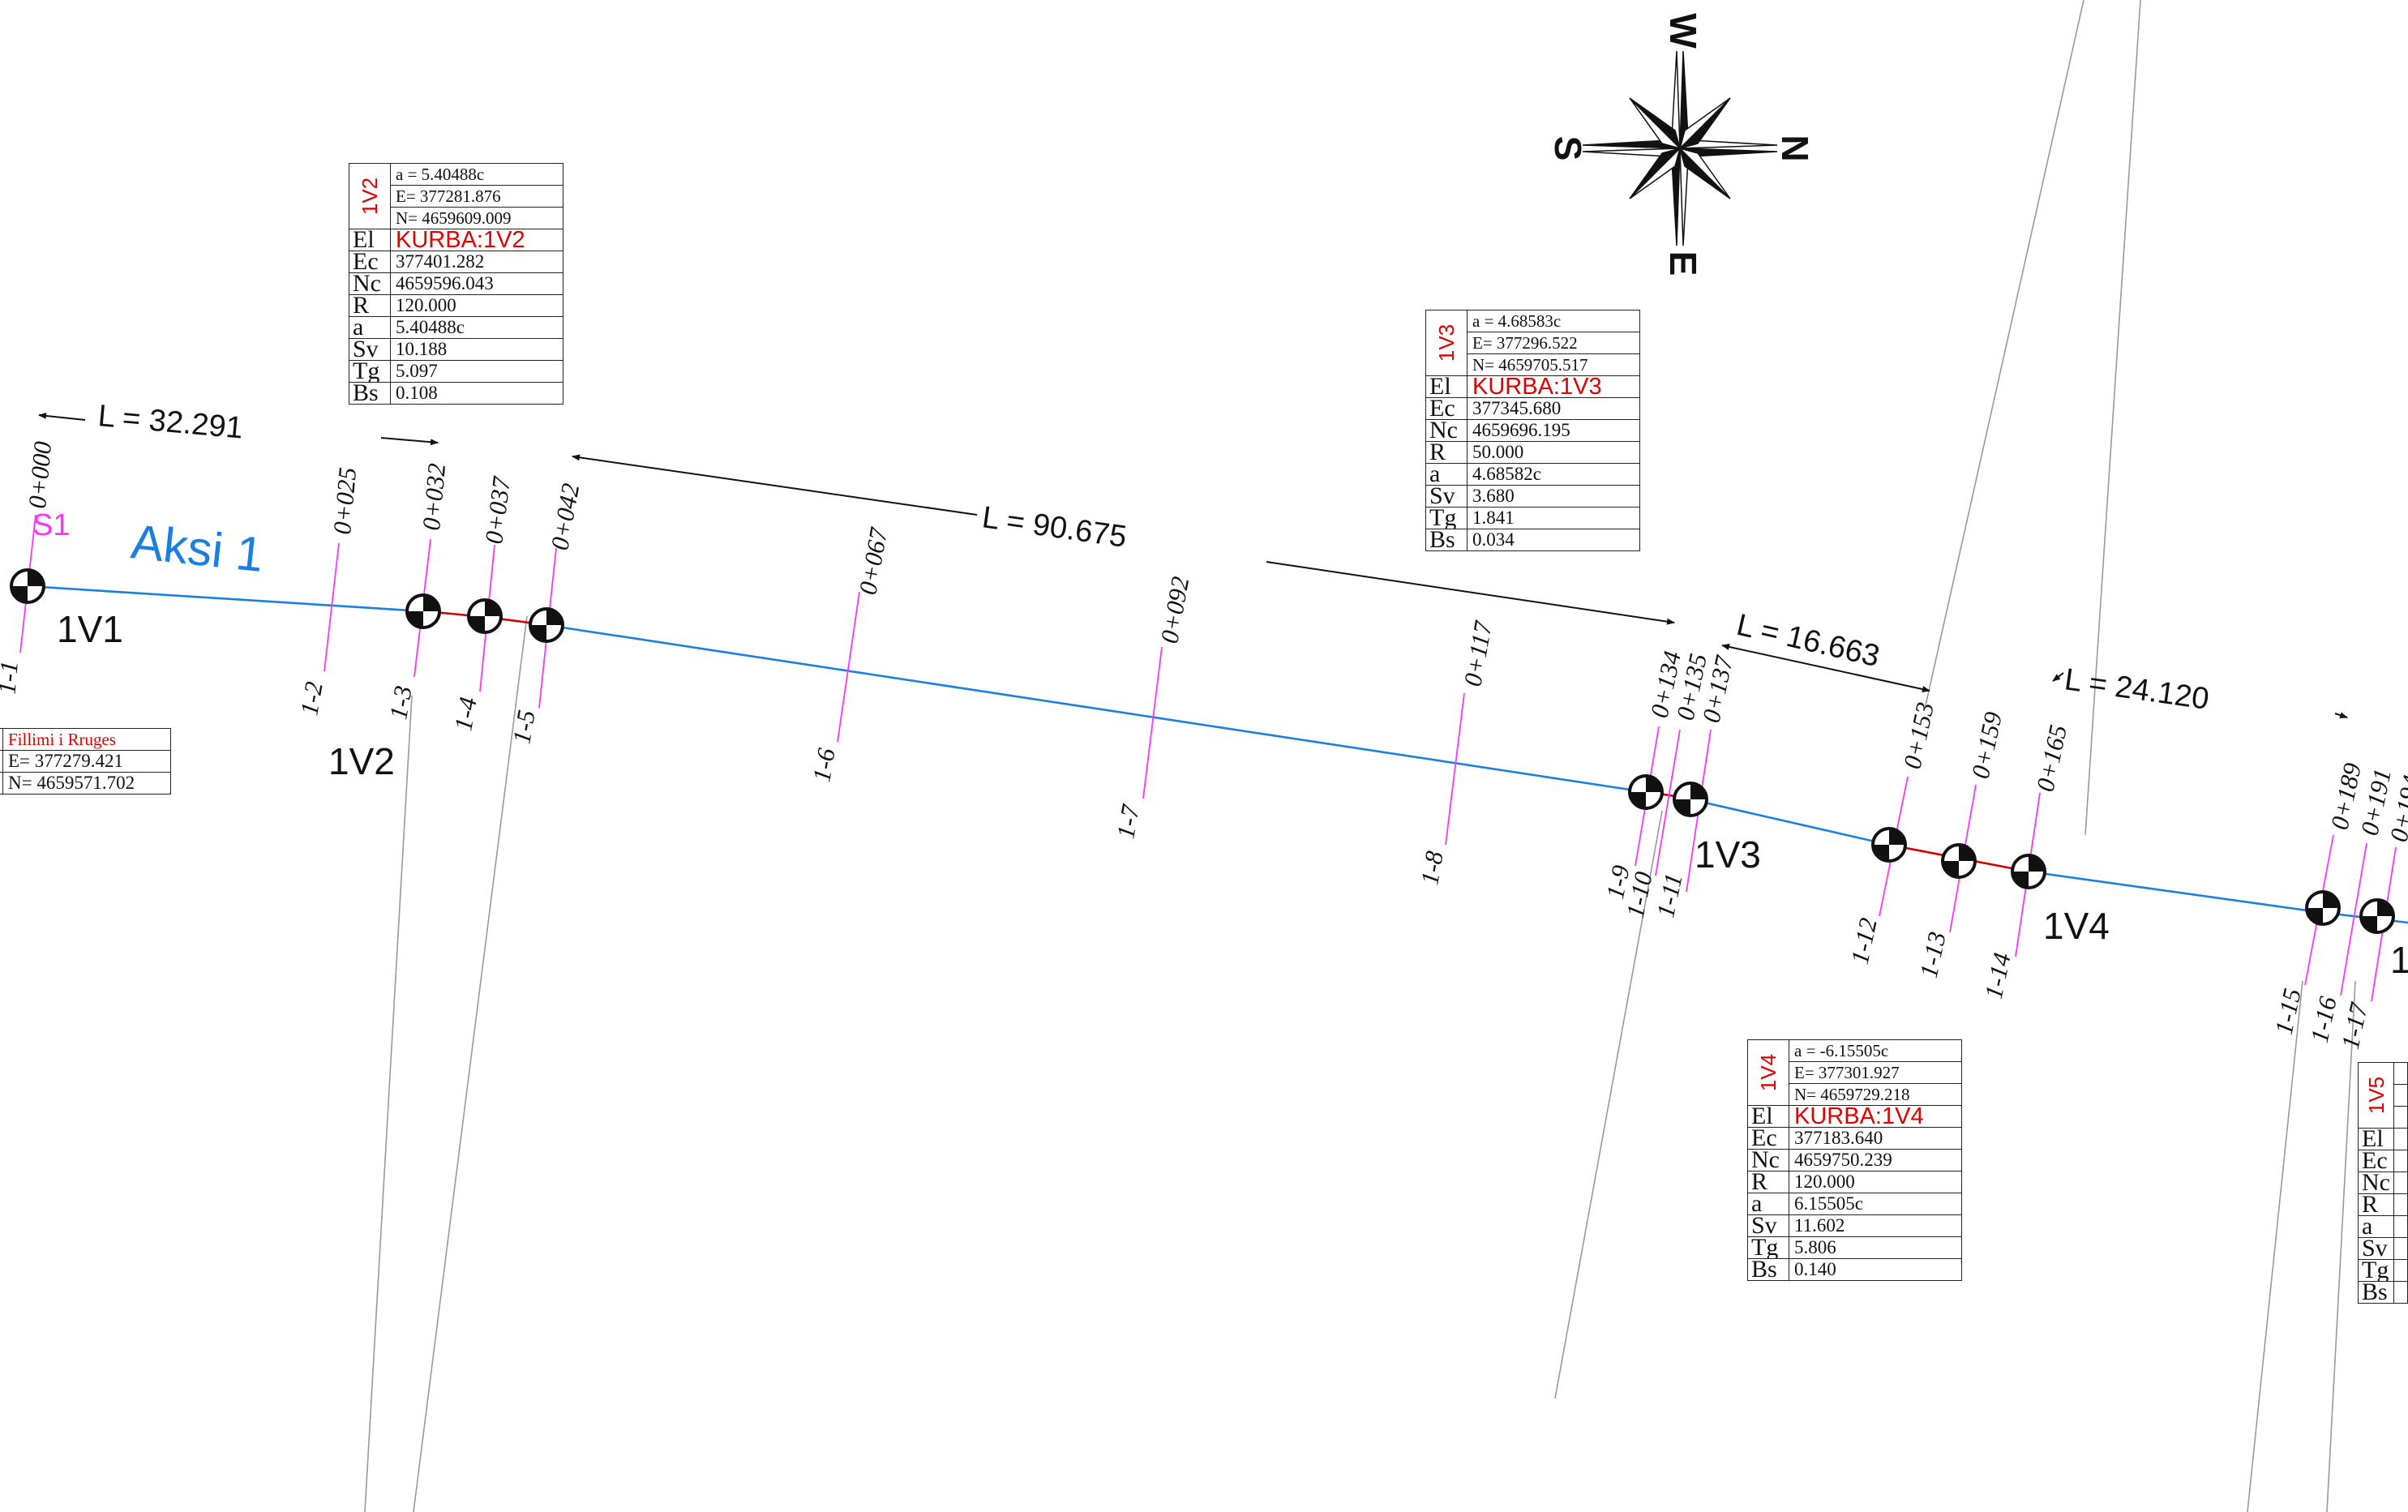  What do you see at coordinates (1987, 745) in the screenshot?
I see `chainage-label: 0+159` at bounding box center [1987, 745].